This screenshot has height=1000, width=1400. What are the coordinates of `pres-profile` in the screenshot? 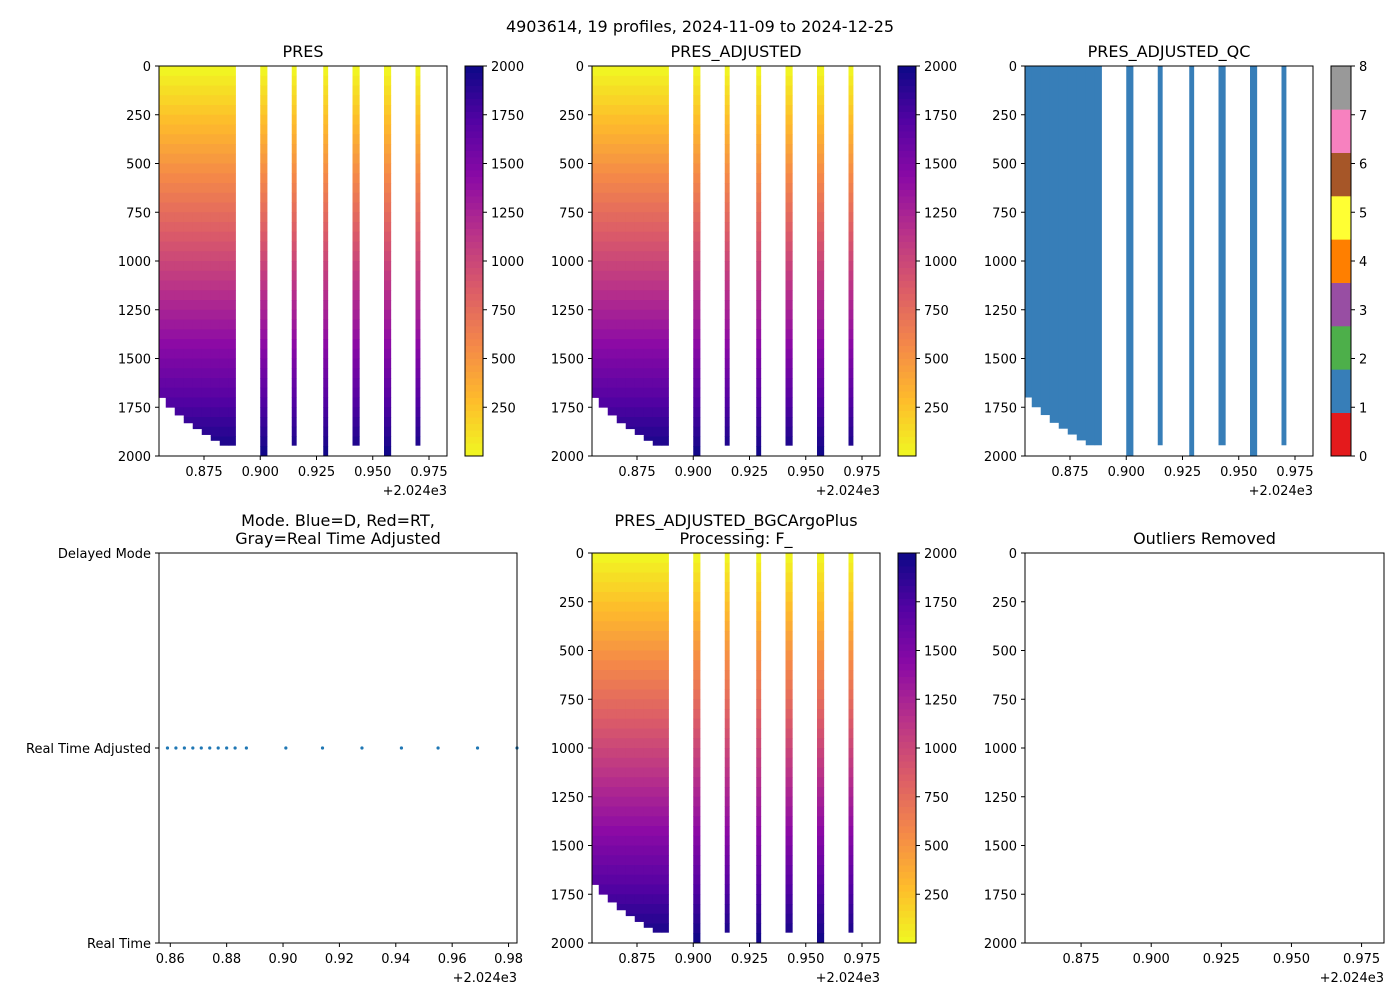 It's located at (294, 256).